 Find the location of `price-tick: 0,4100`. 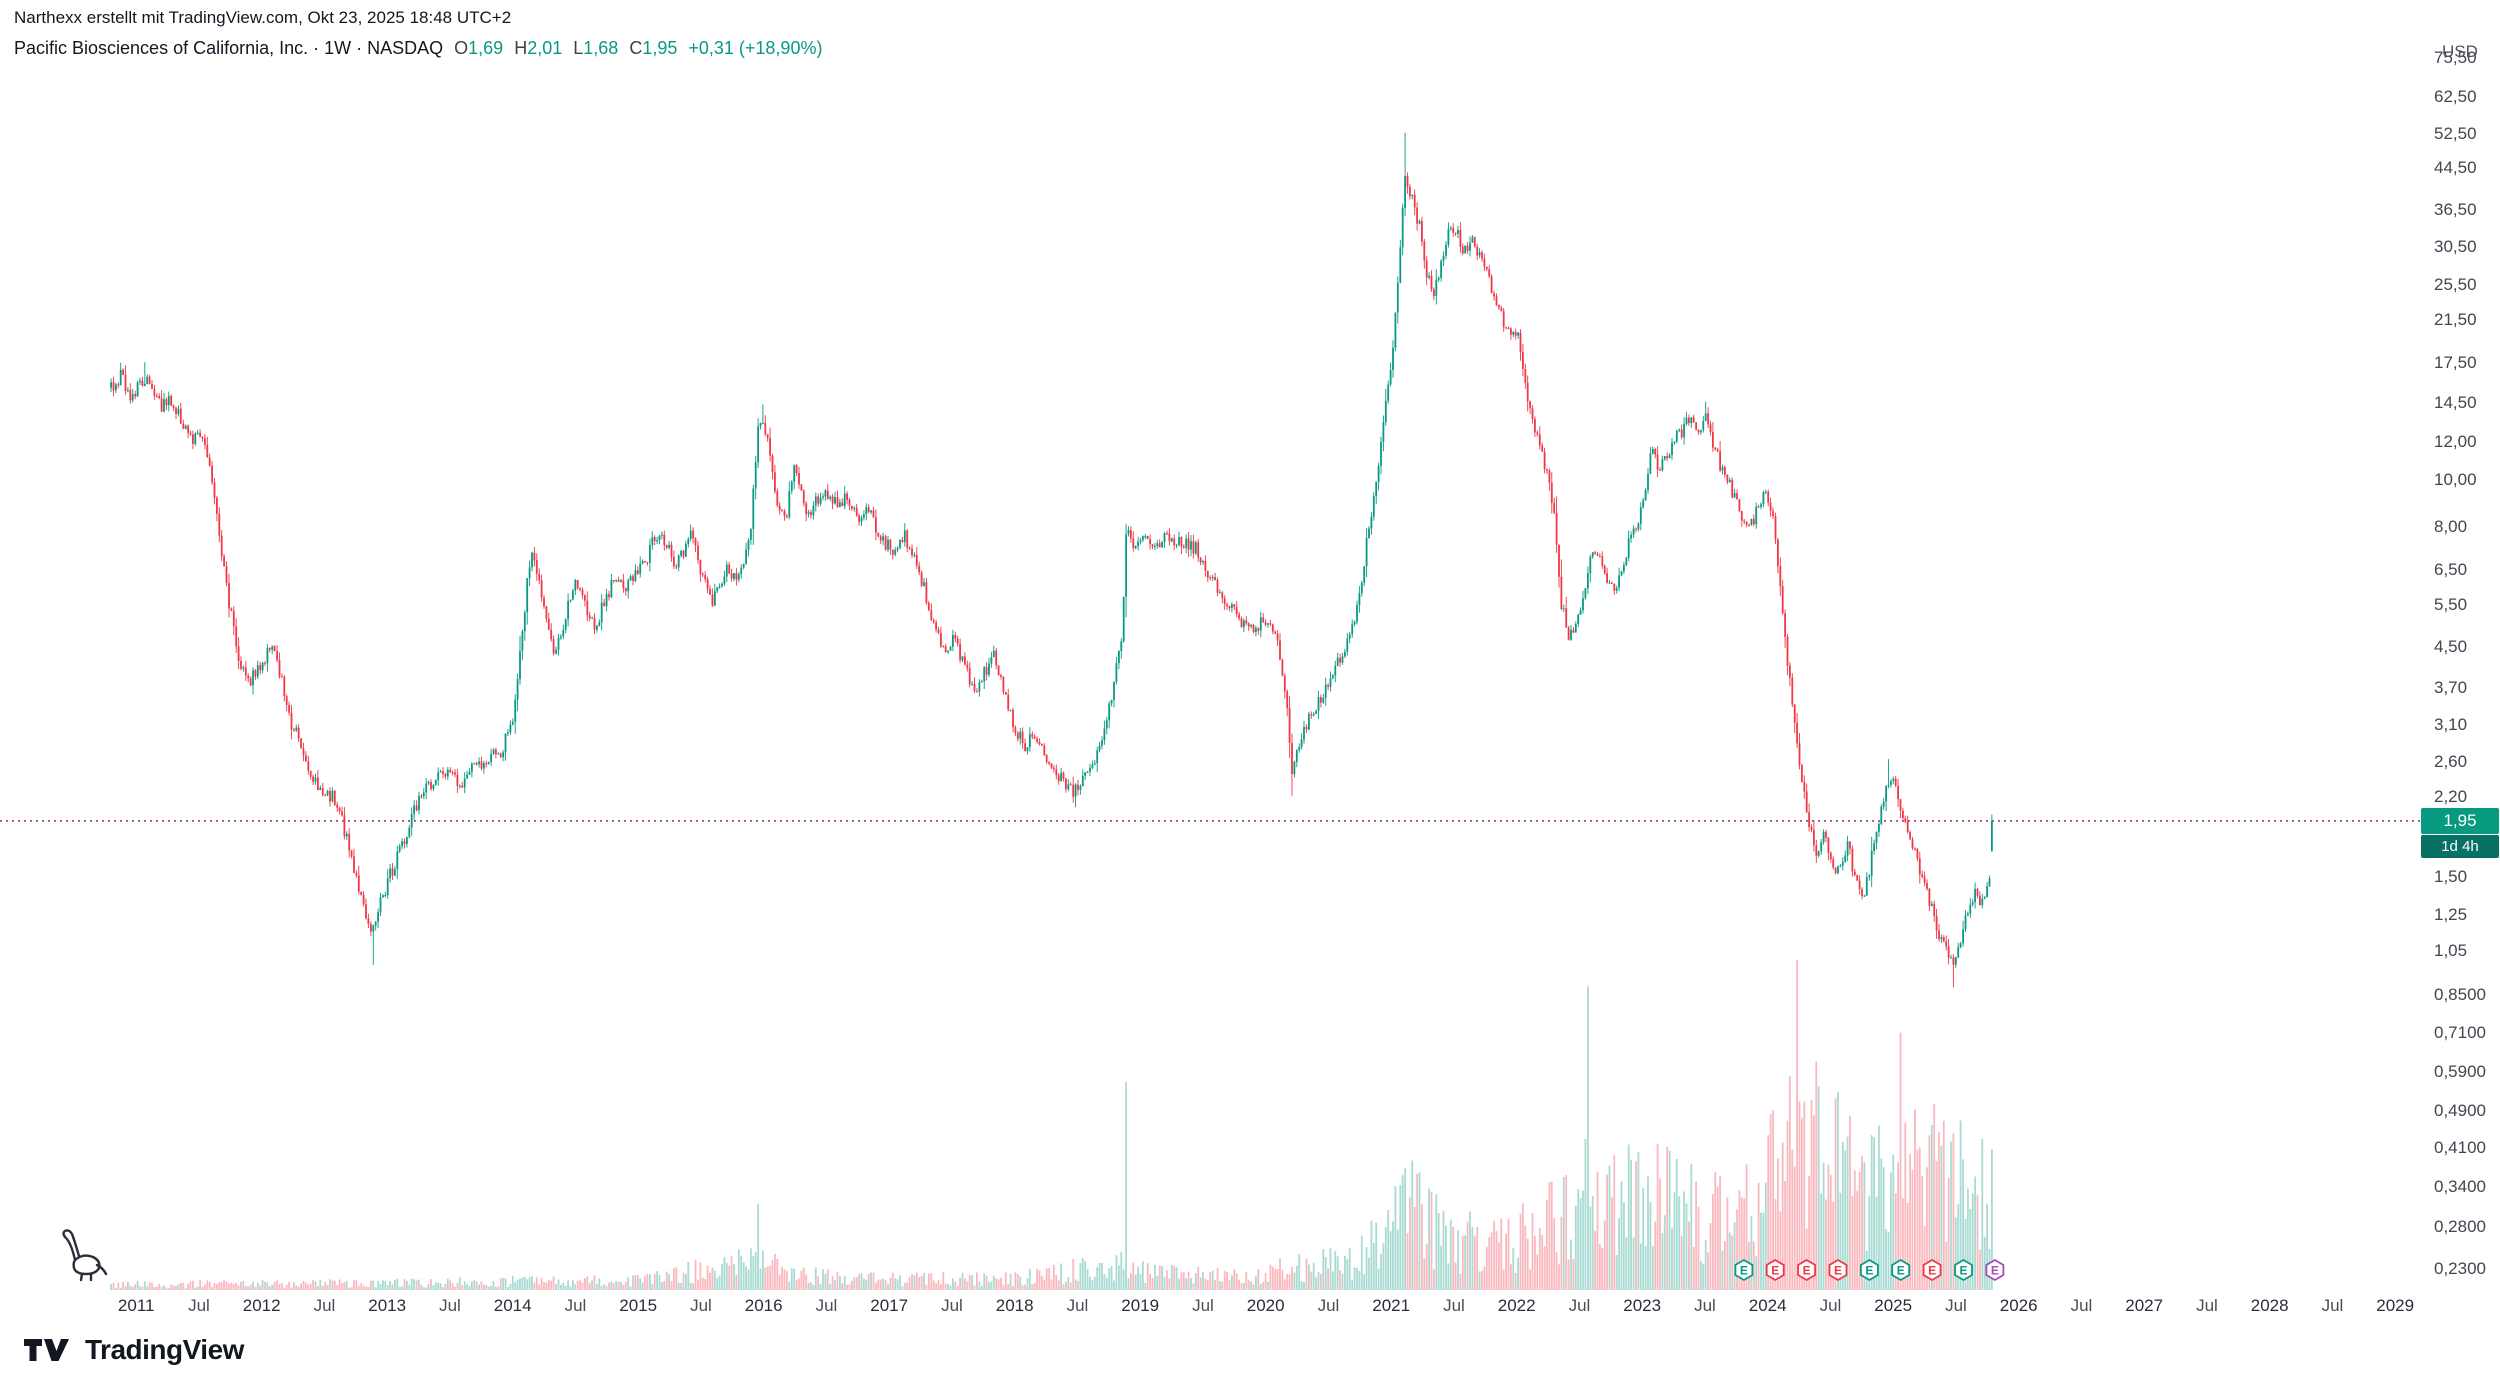

price-tick: 0,4100 is located at coordinates (2460, 1147).